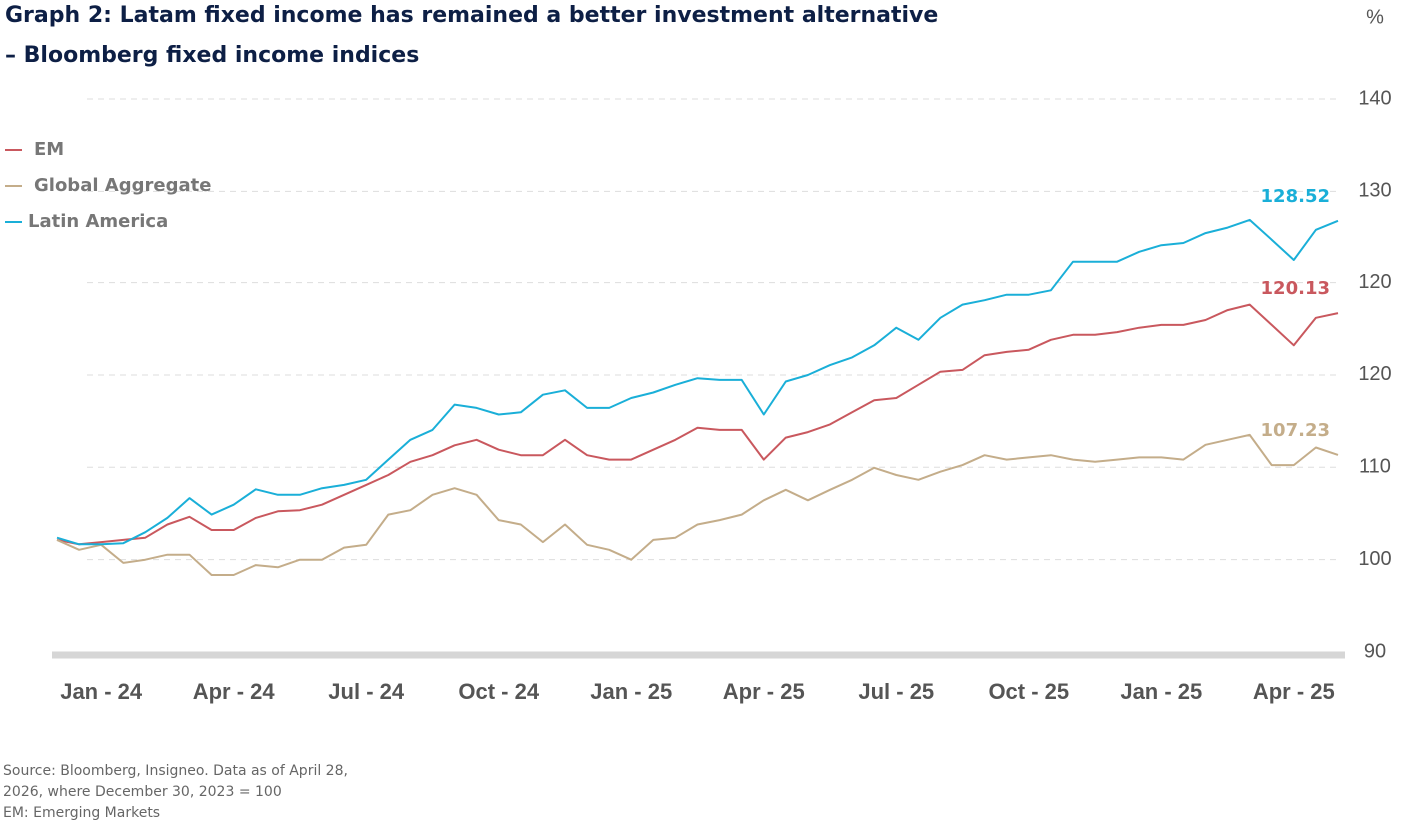  I want to click on x-tick-label: Oct - 25, so click(1028, 691).